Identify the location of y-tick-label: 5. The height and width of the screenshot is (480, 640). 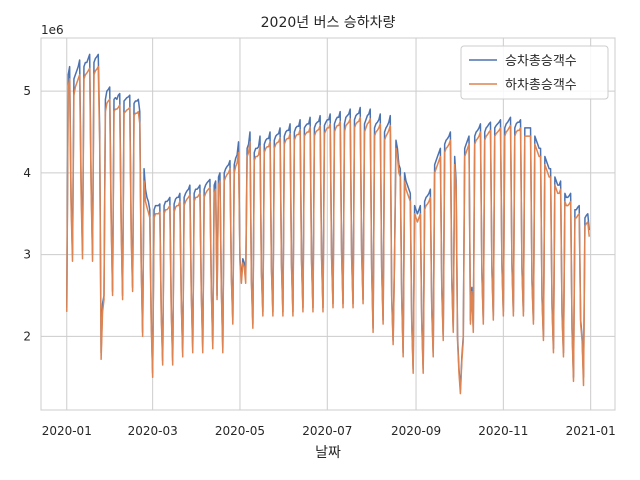
(27, 91).